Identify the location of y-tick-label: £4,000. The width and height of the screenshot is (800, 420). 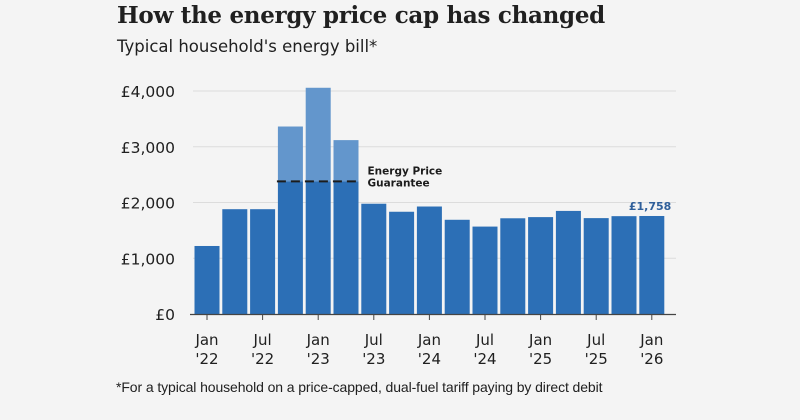
(148, 92).